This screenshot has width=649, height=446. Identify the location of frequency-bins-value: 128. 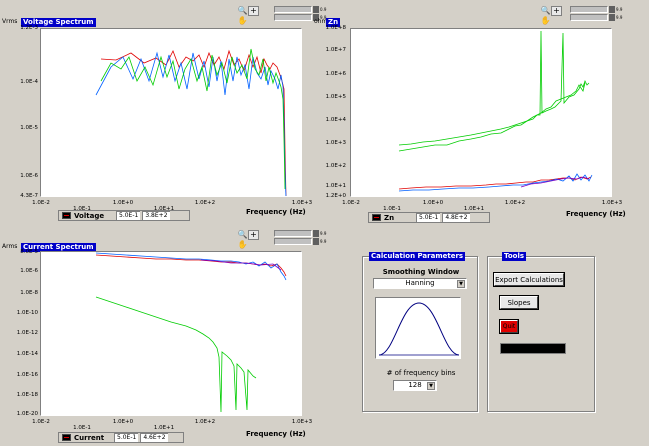
(415, 385).